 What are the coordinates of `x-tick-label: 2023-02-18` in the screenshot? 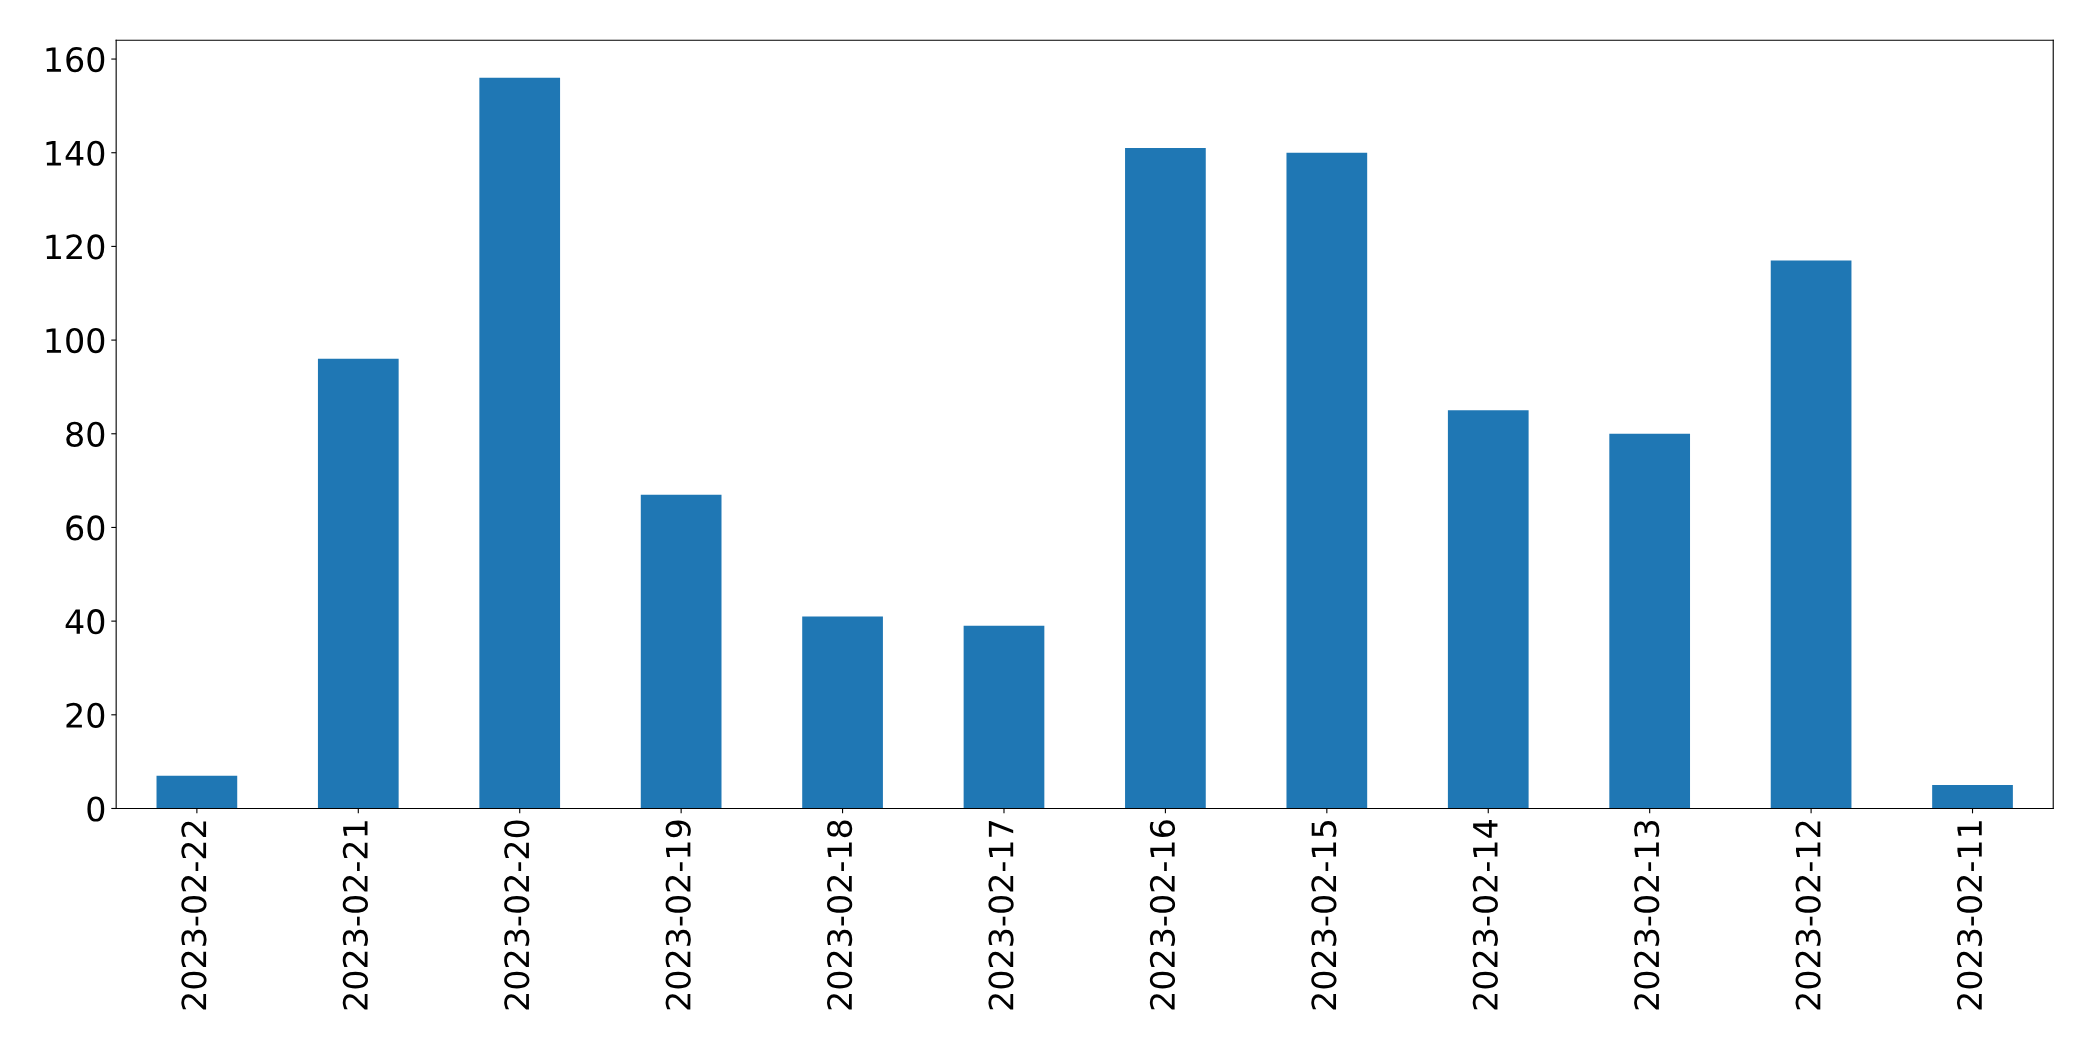 It's located at (840, 915).